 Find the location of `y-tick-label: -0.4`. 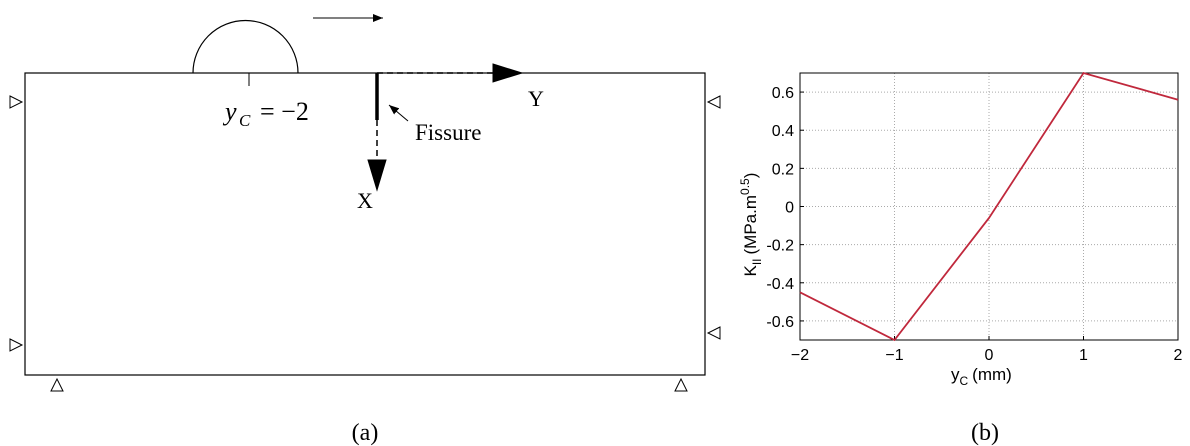

y-tick-label: -0.4 is located at coordinates (780, 284).